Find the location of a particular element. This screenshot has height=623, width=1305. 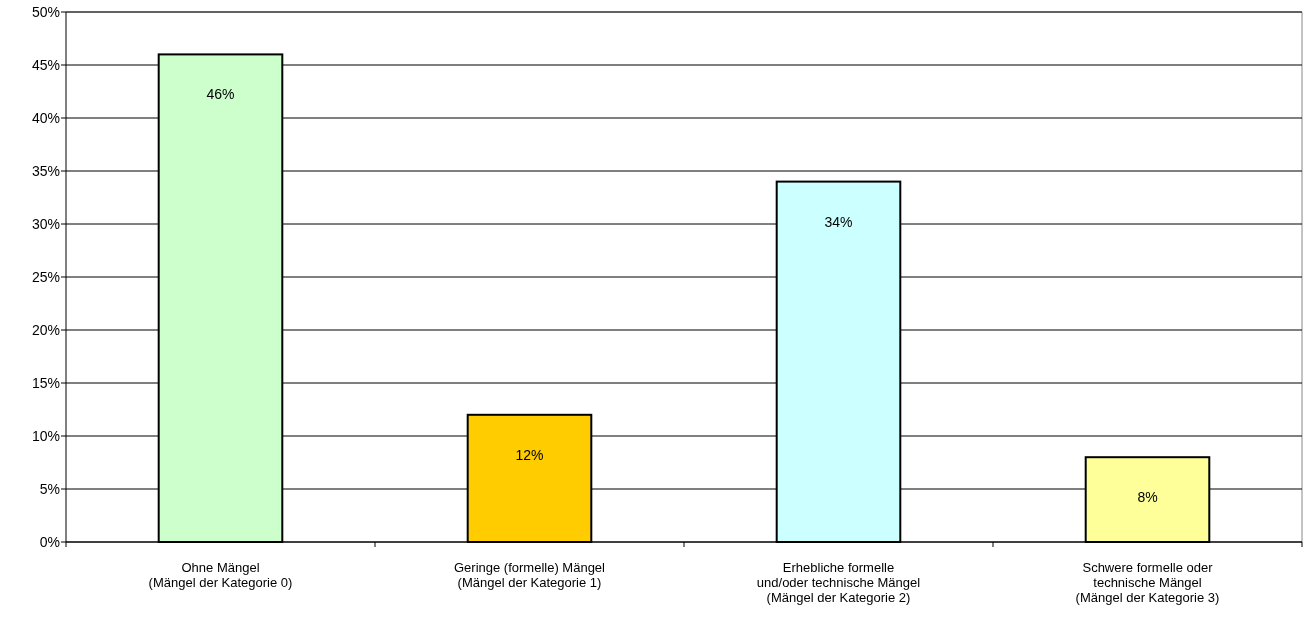

y-tick-label: 0% is located at coordinates (49, 541).